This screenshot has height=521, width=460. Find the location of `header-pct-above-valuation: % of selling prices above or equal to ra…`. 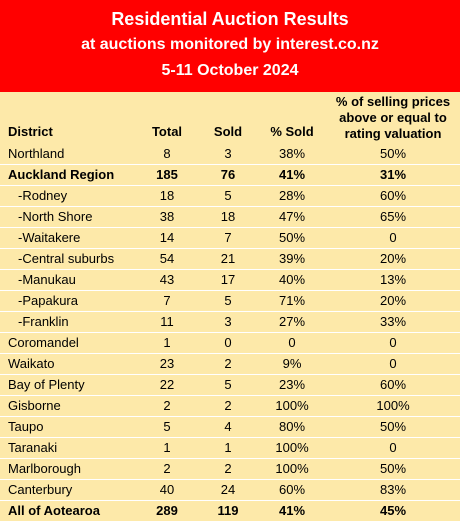

header-pct-above-valuation: % of selling prices above or equal to ra… is located at coordinates (393, 118).